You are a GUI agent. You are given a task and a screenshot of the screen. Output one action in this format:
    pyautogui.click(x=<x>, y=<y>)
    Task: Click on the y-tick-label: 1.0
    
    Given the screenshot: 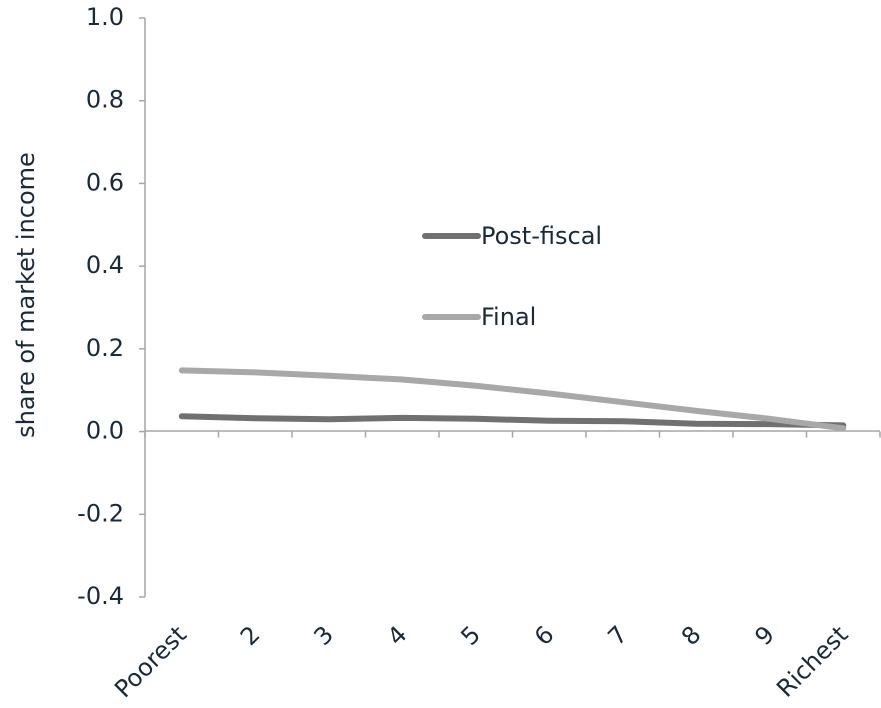 What is the action you would take?
    pyautogui.click(x=105, y=17)
    